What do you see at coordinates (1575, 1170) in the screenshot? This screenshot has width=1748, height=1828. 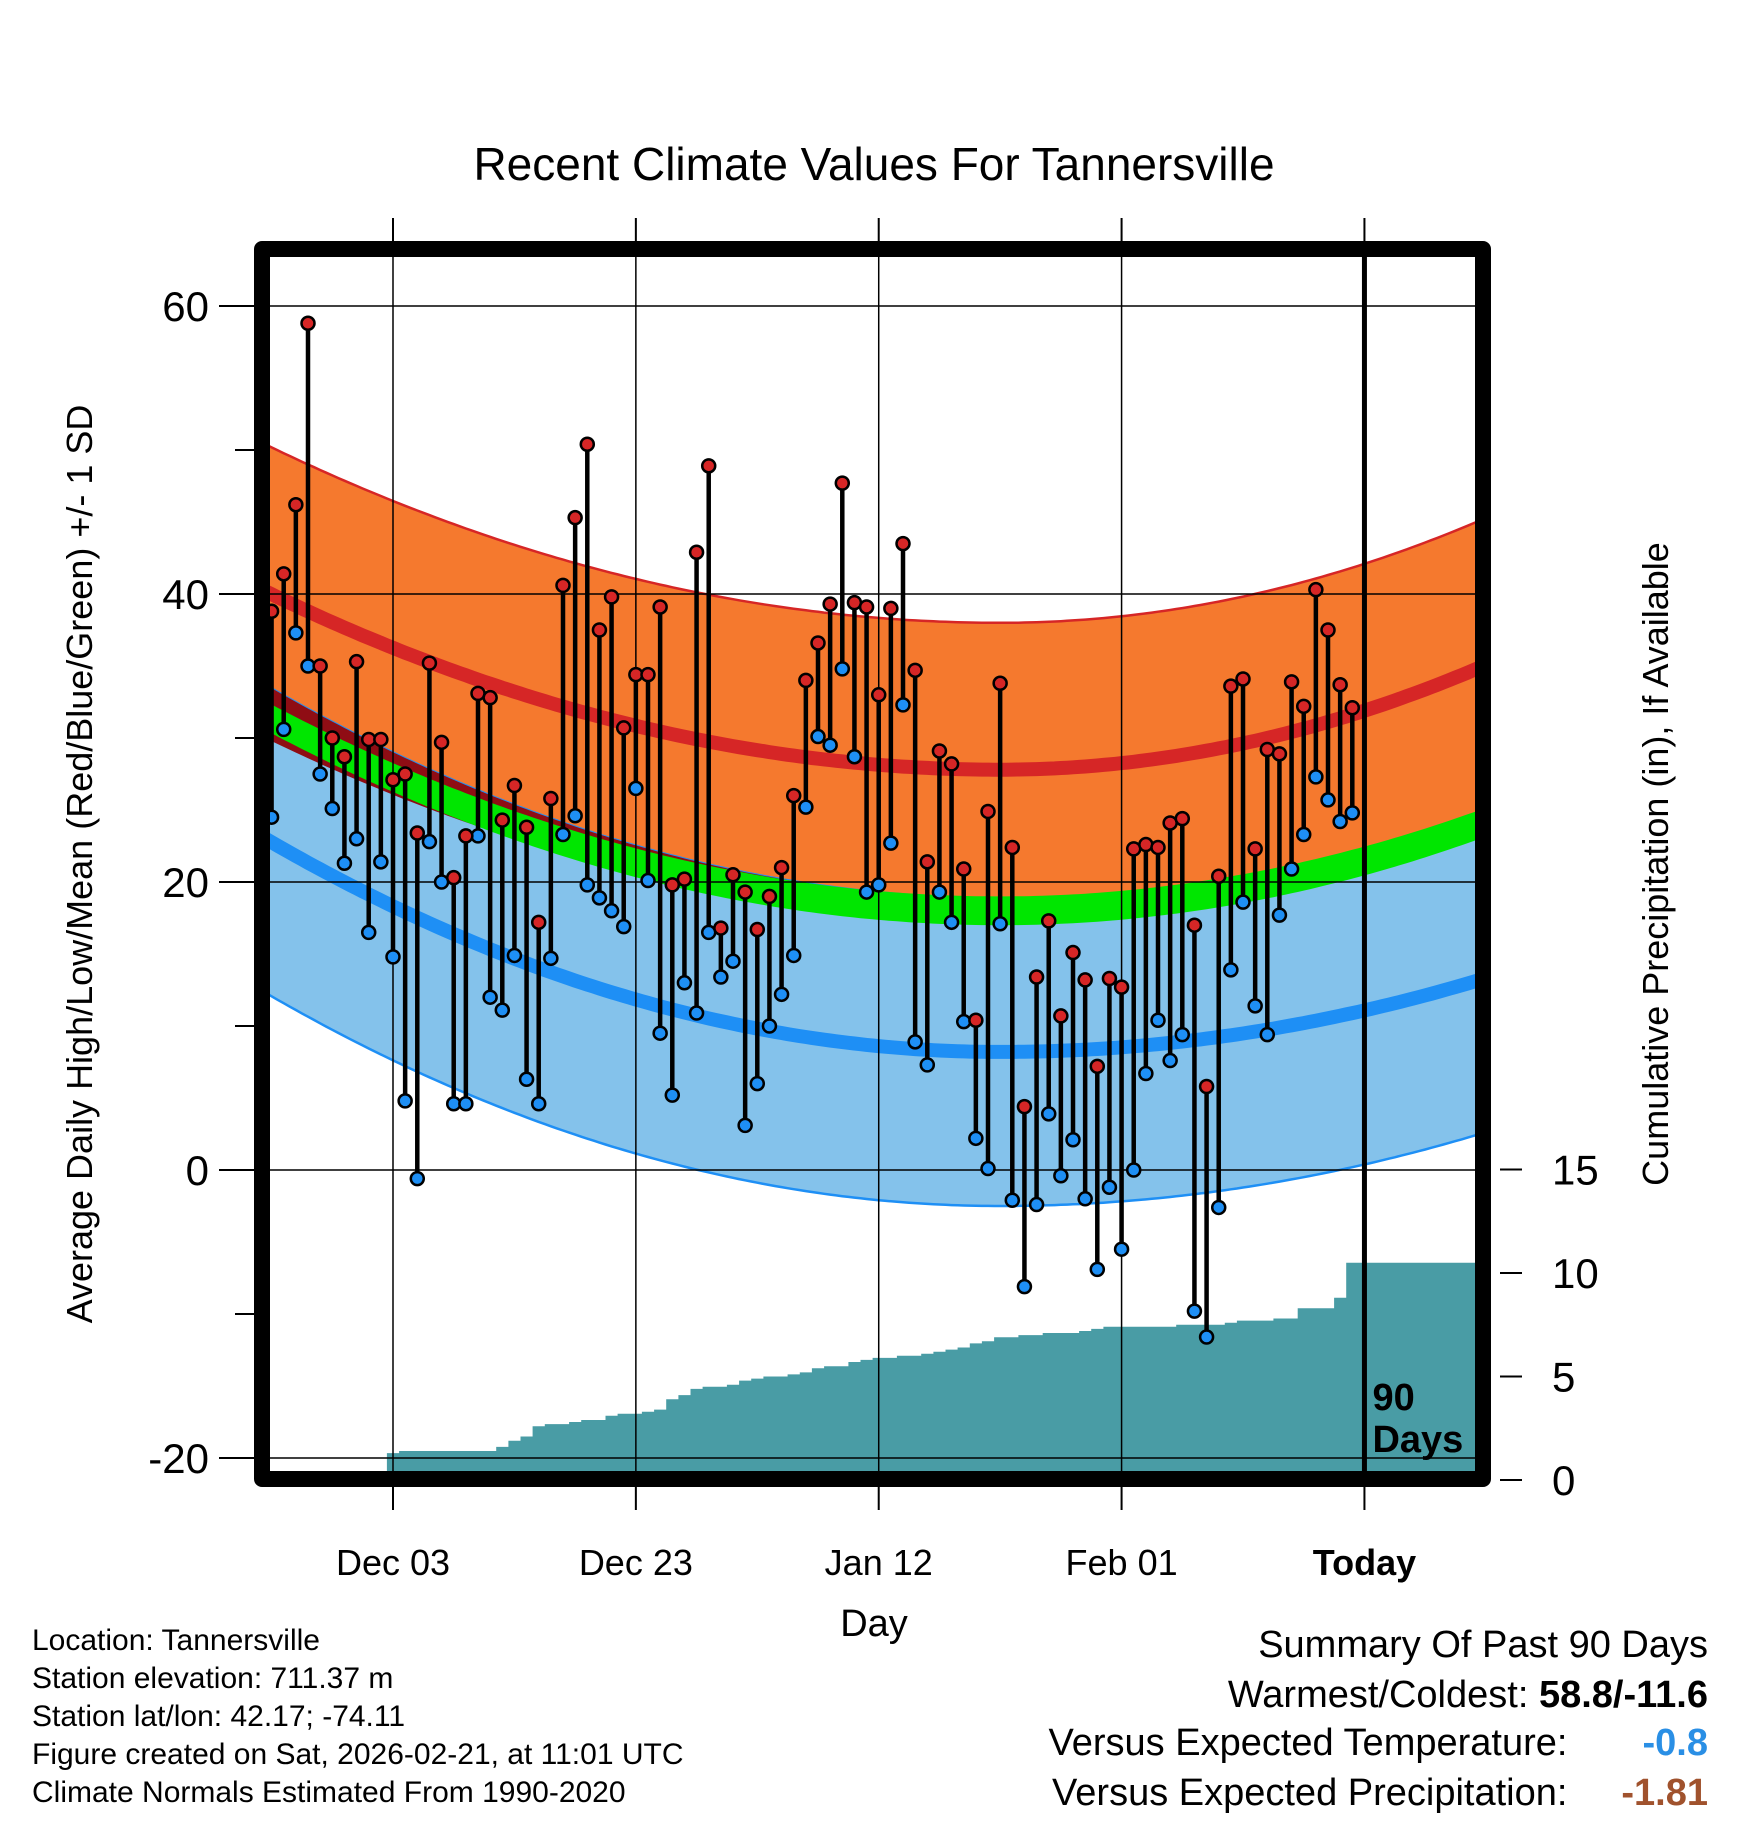 I see `y2-tick-label: 15` at bounding box center [1575, 1170].